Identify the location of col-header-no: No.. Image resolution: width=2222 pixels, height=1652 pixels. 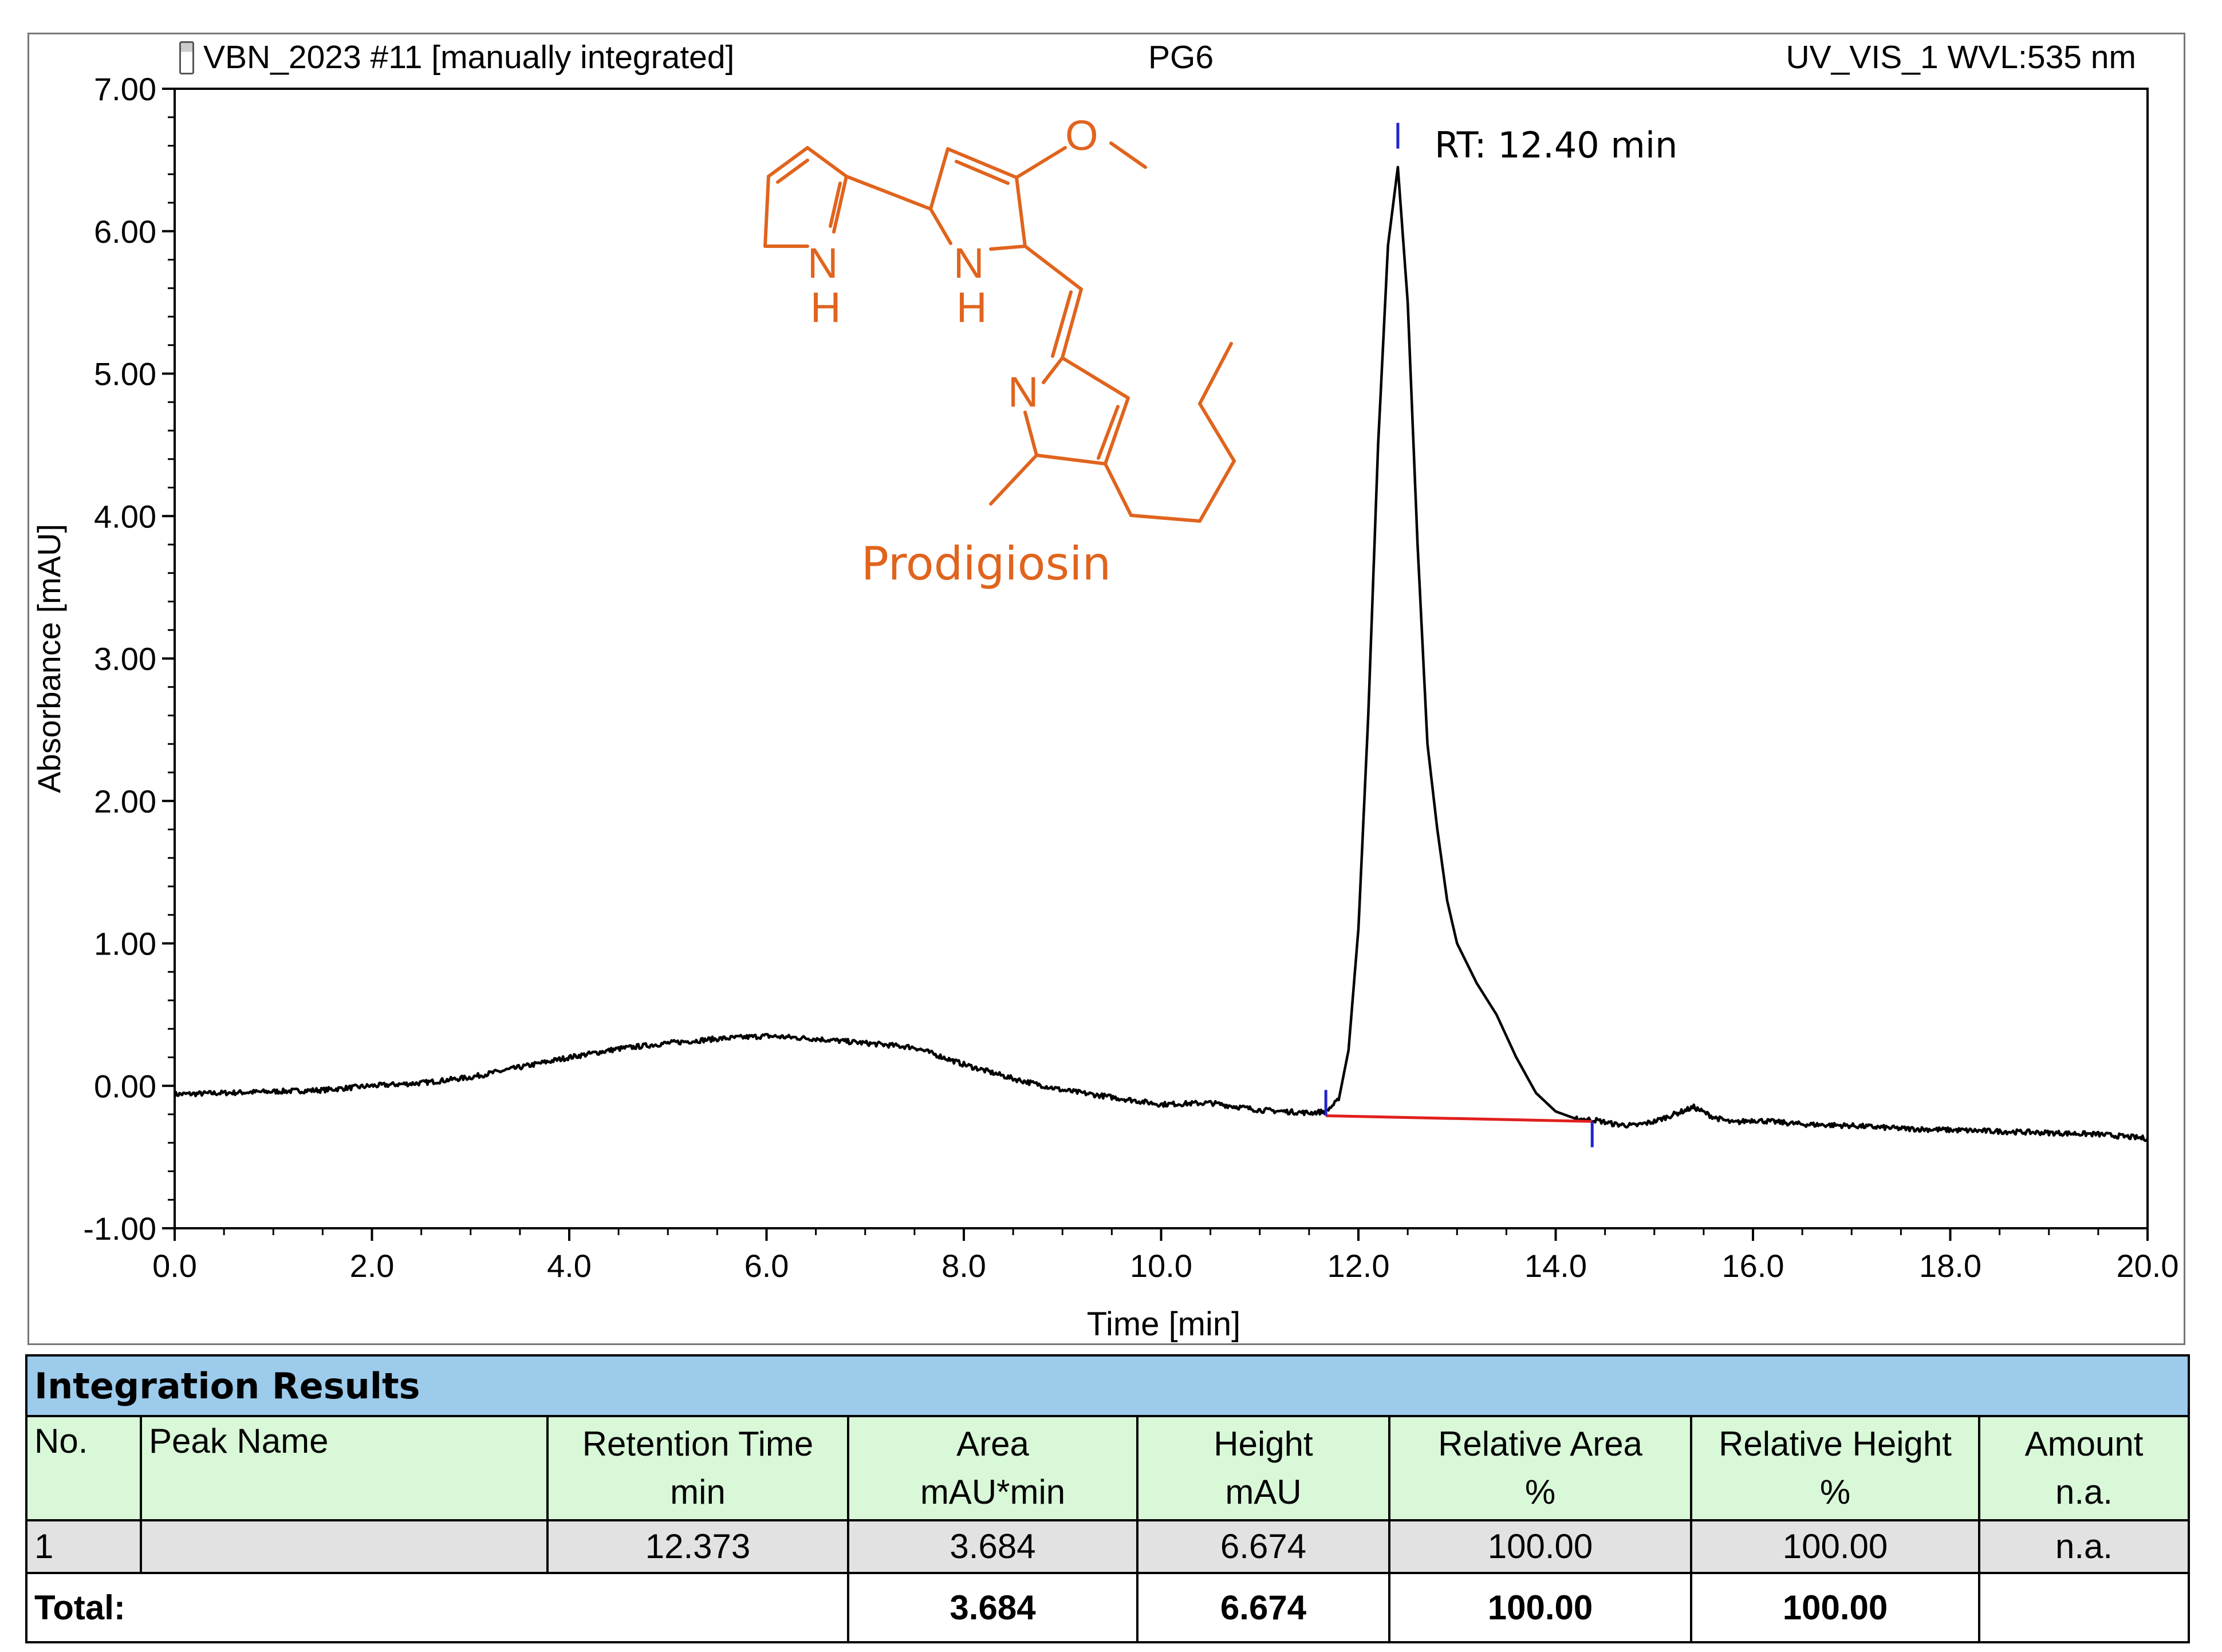
(83, 1469).